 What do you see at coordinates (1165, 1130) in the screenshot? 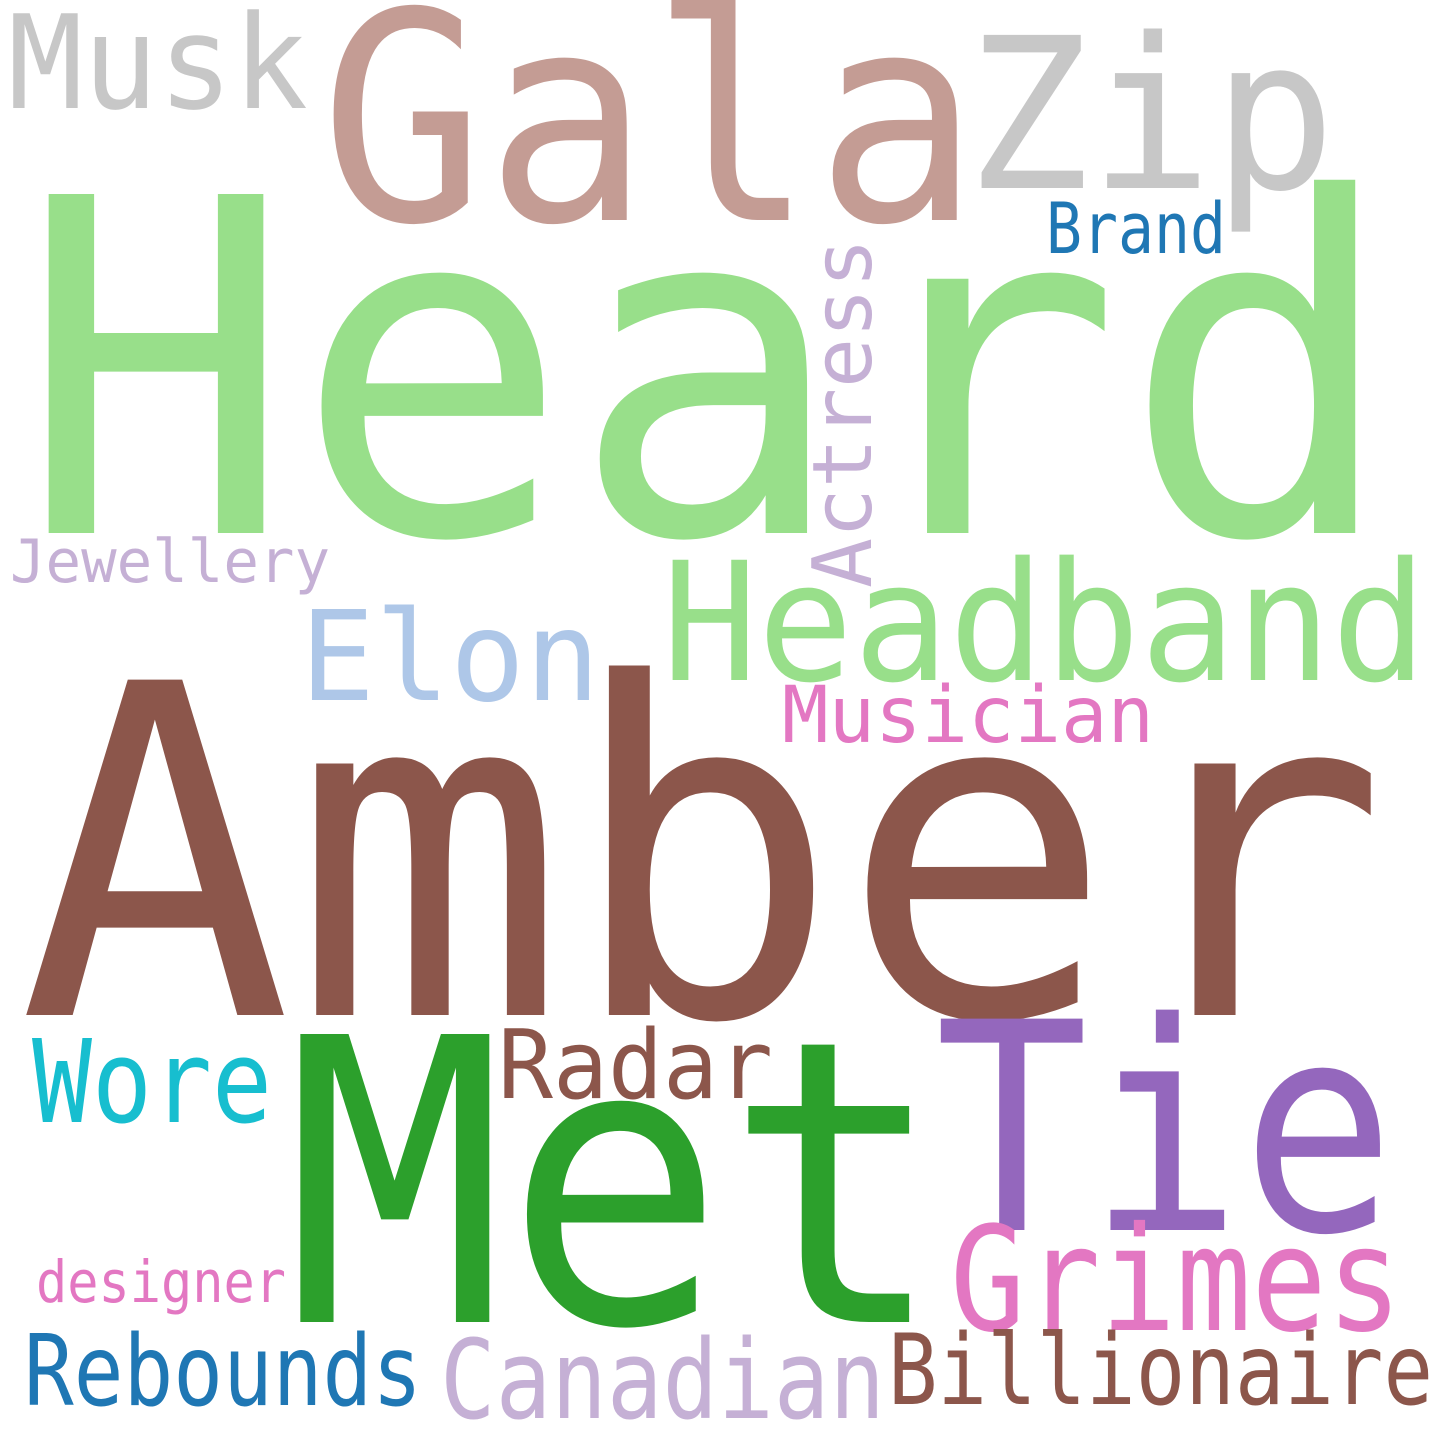
I see `word-tie: Tie` at bounding box center [1165, 1130].